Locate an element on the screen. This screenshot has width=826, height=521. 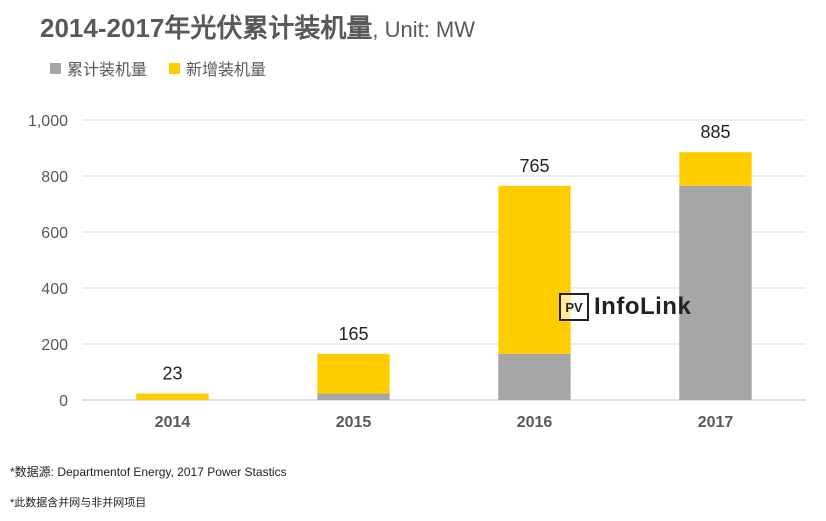
legend-swatch-new is located at coordinates (175, 68).